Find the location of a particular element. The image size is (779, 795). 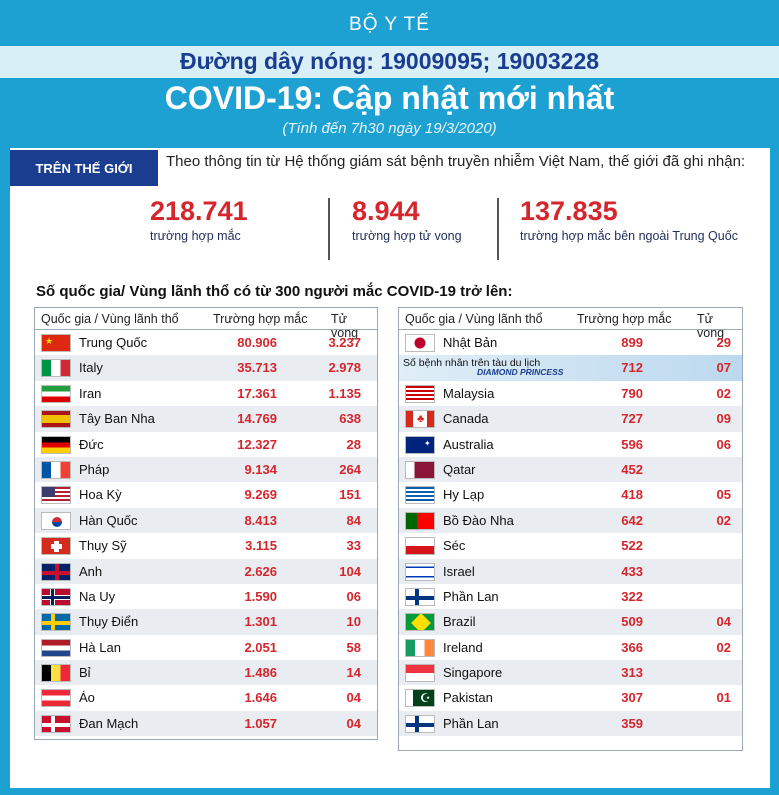

country-name: Qatar is located at coordinates (459, 469).